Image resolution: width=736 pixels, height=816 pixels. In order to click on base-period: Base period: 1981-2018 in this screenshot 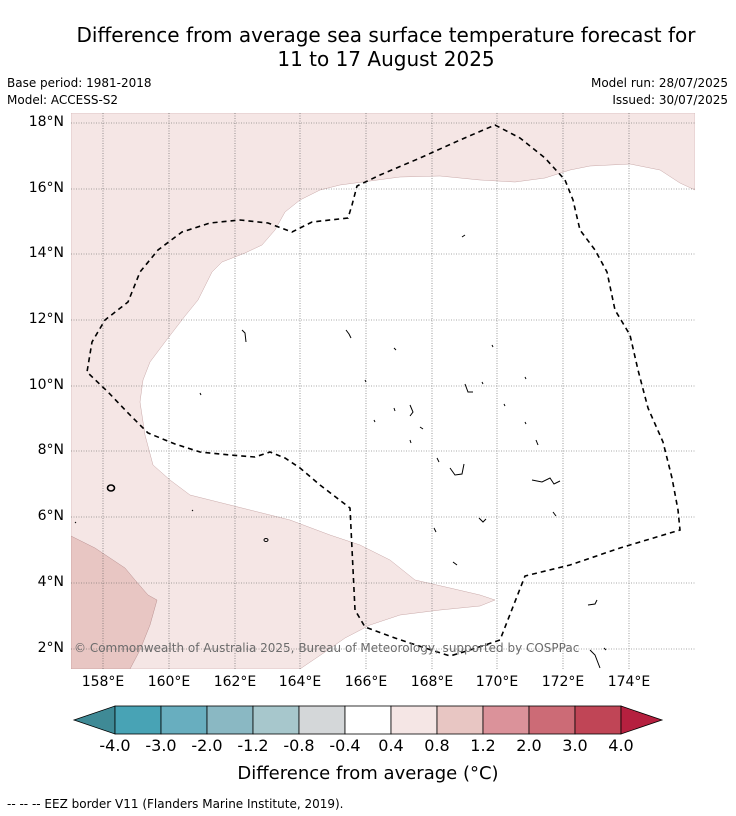, I will do `click(79, 83)`.